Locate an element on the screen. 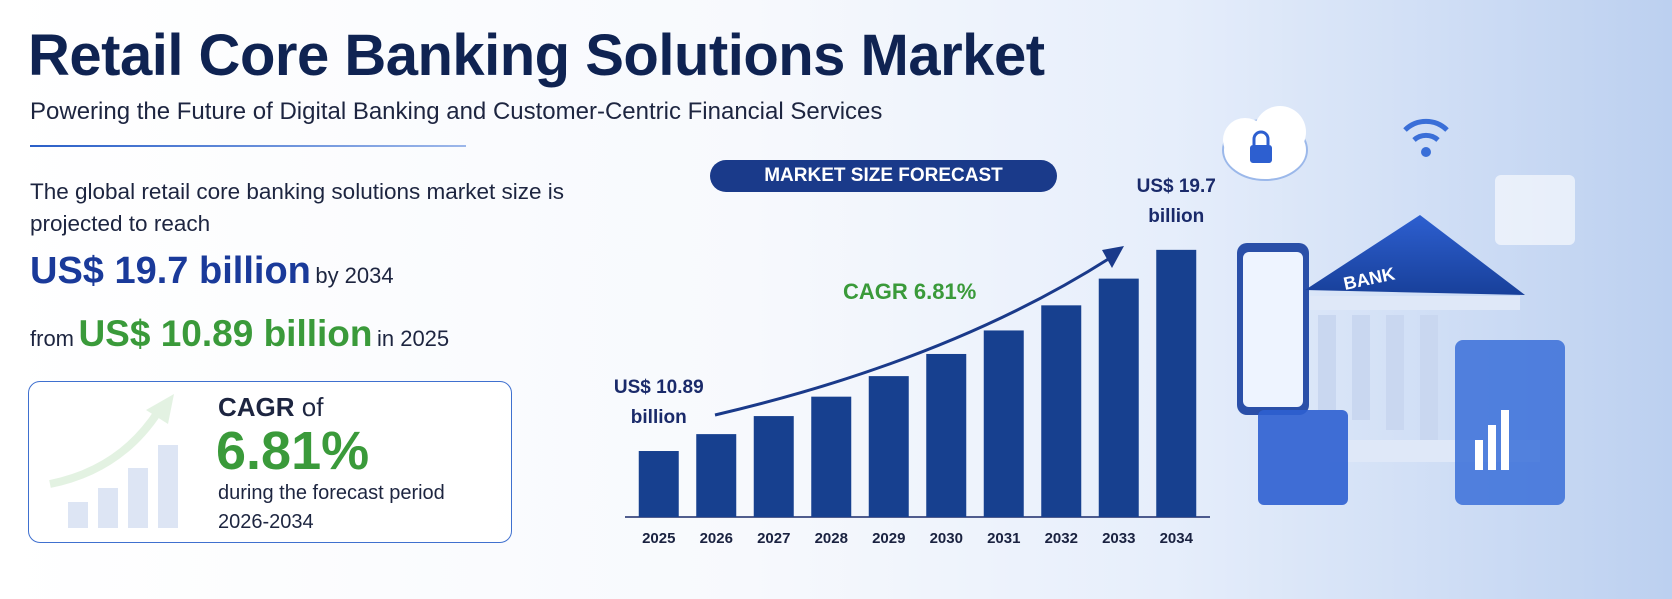  start-suffix: in 2025 is located at coordinates (413, 338).